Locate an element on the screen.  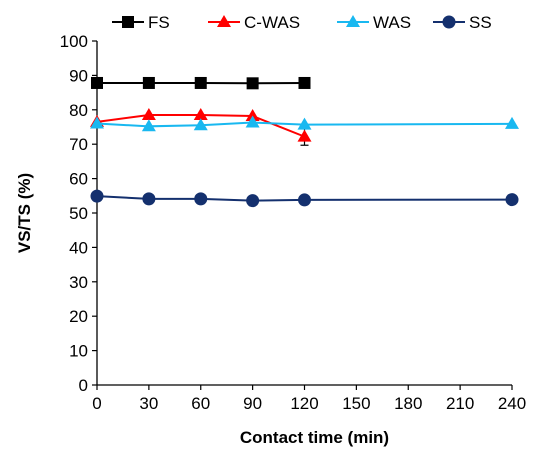
series-ss is located at coordinates (304, 198).